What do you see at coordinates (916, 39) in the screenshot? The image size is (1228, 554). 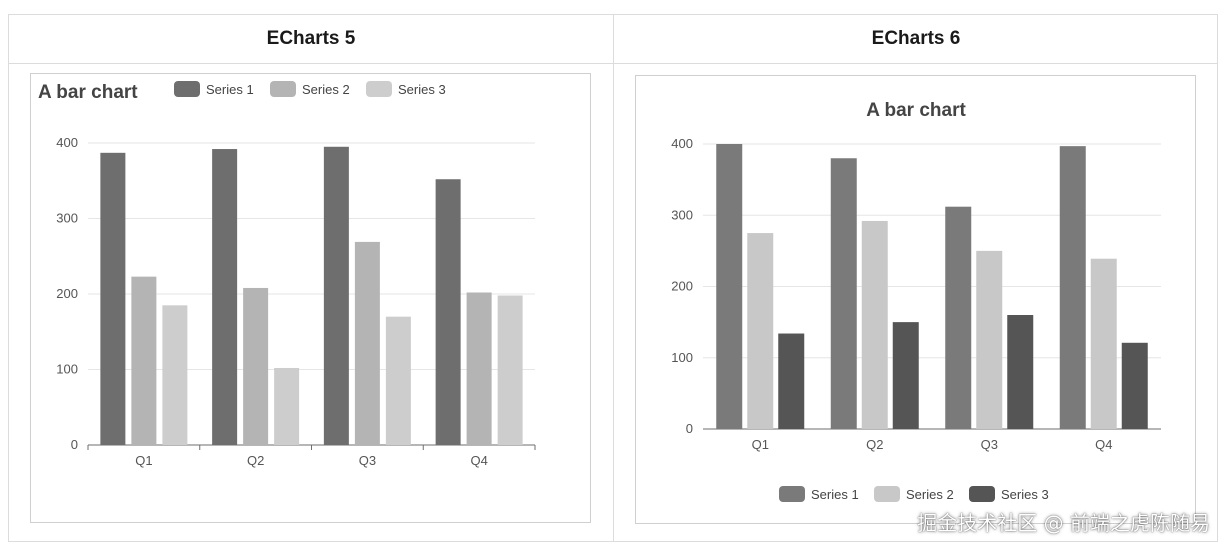 I see `column-header-right: ECharts 6` at bounding box center [916, 39].